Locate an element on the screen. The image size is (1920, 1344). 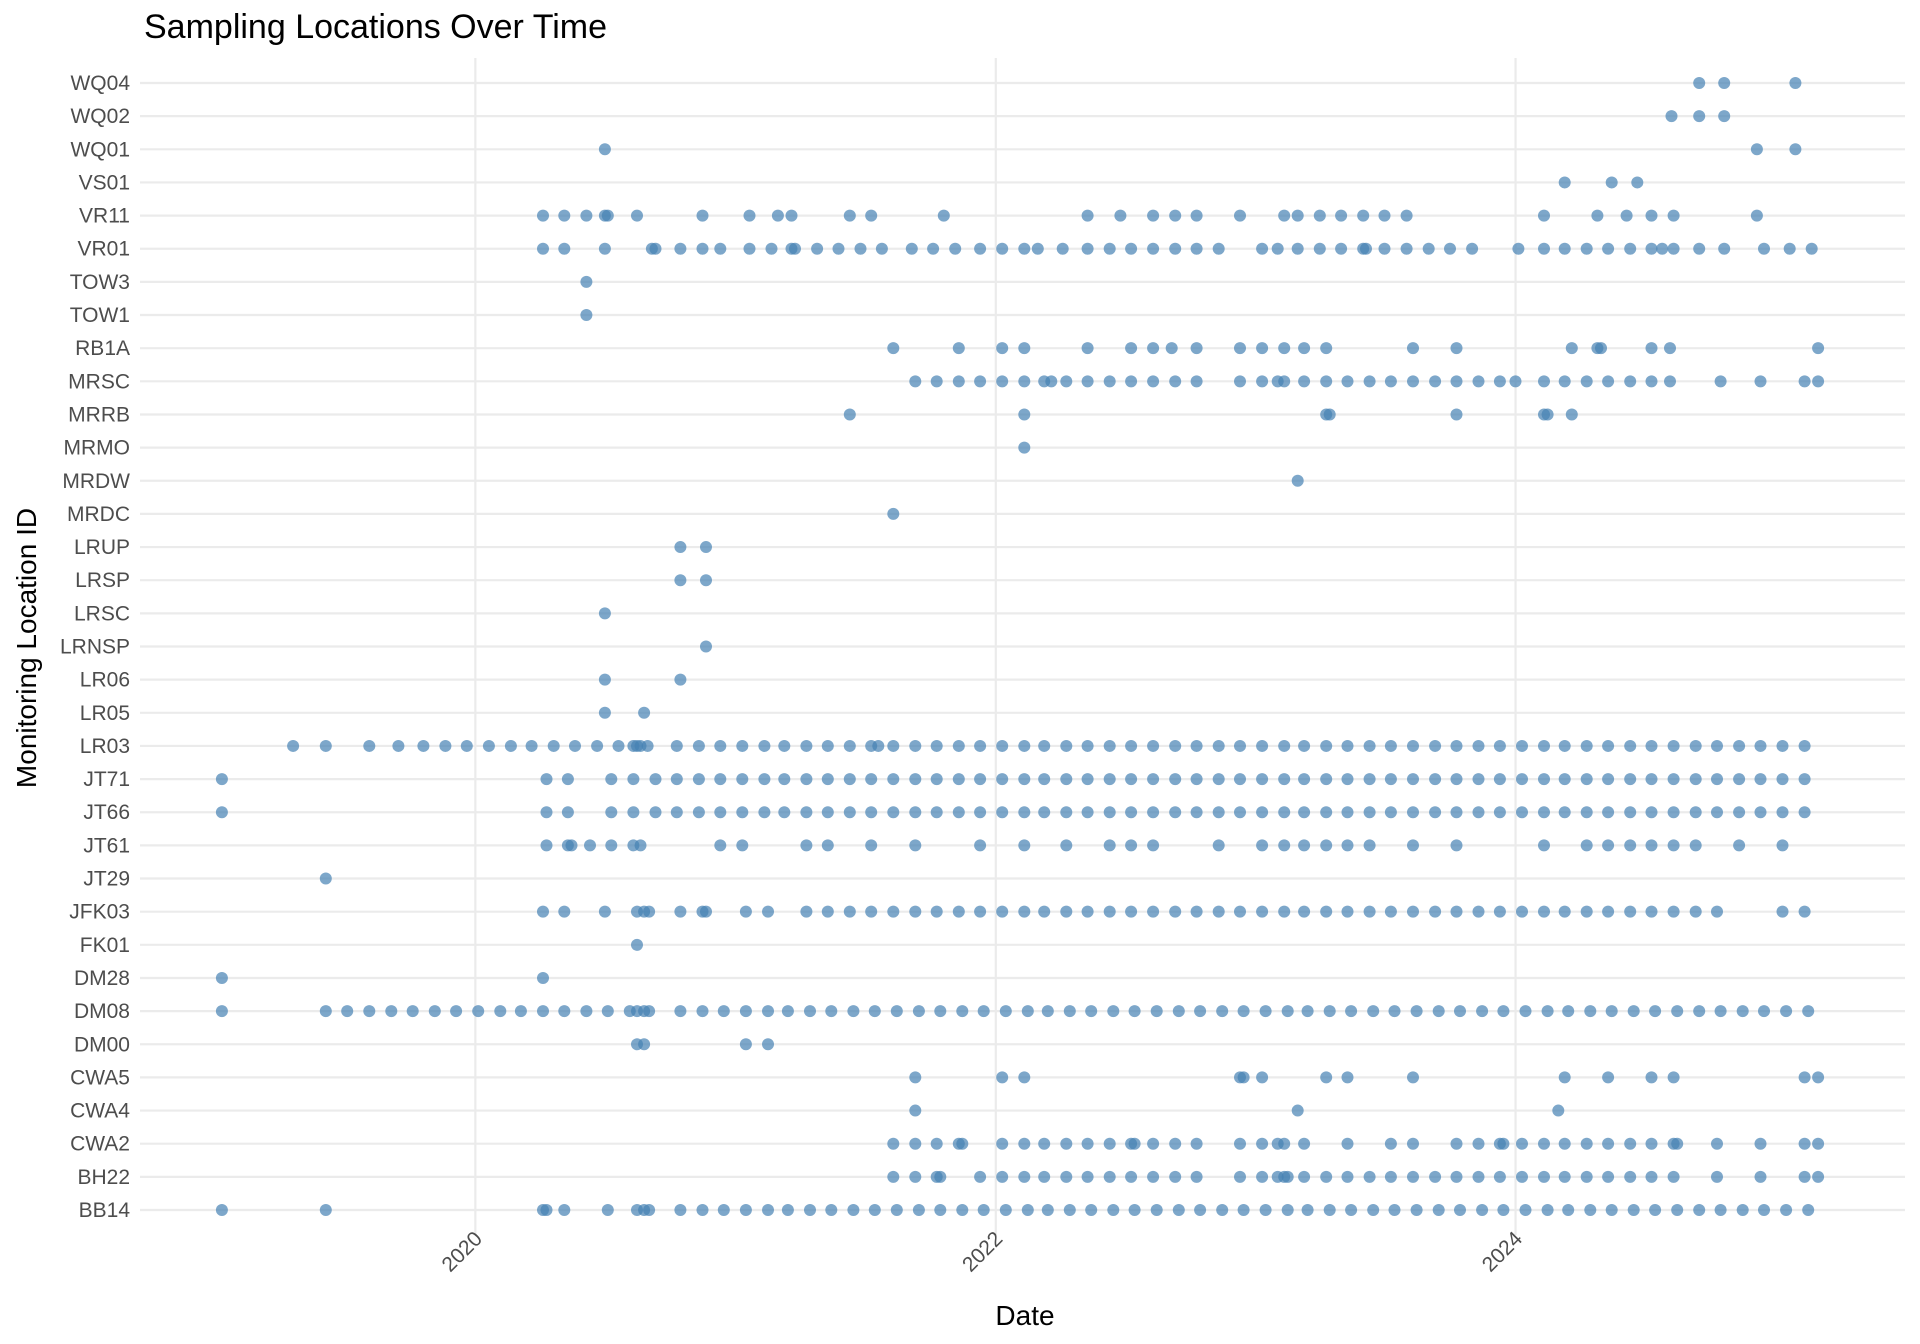
y-tick-label: LRNSP is located at coordinates (95, 647).